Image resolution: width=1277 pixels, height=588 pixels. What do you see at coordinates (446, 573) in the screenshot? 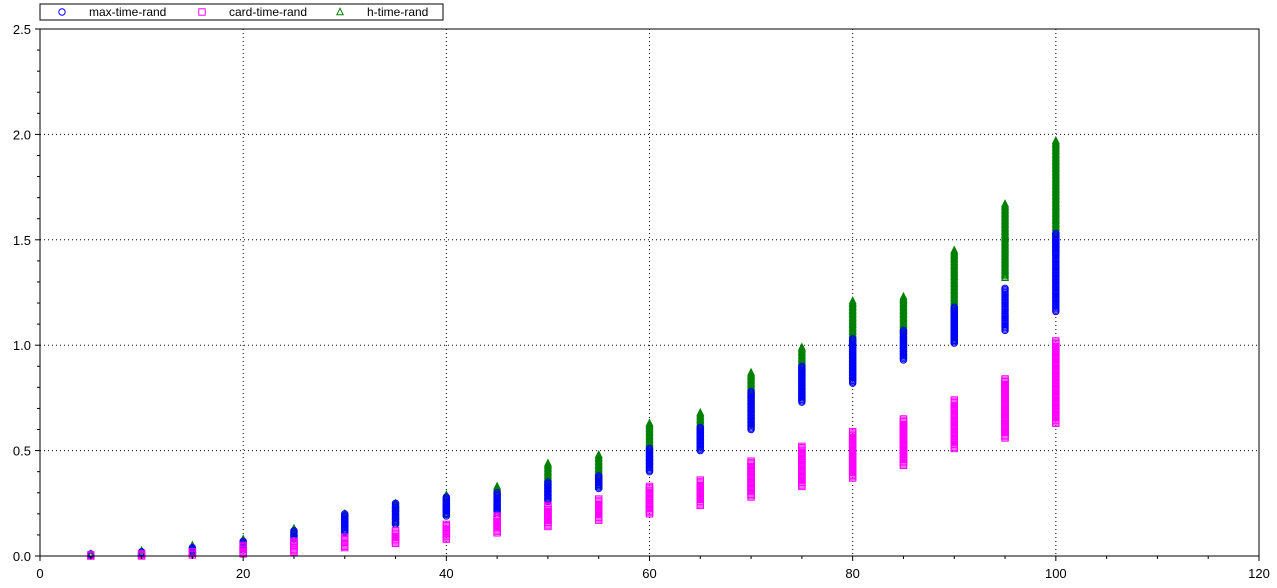
I see `x-tick-label: 40` at bounding box center [446, 573].